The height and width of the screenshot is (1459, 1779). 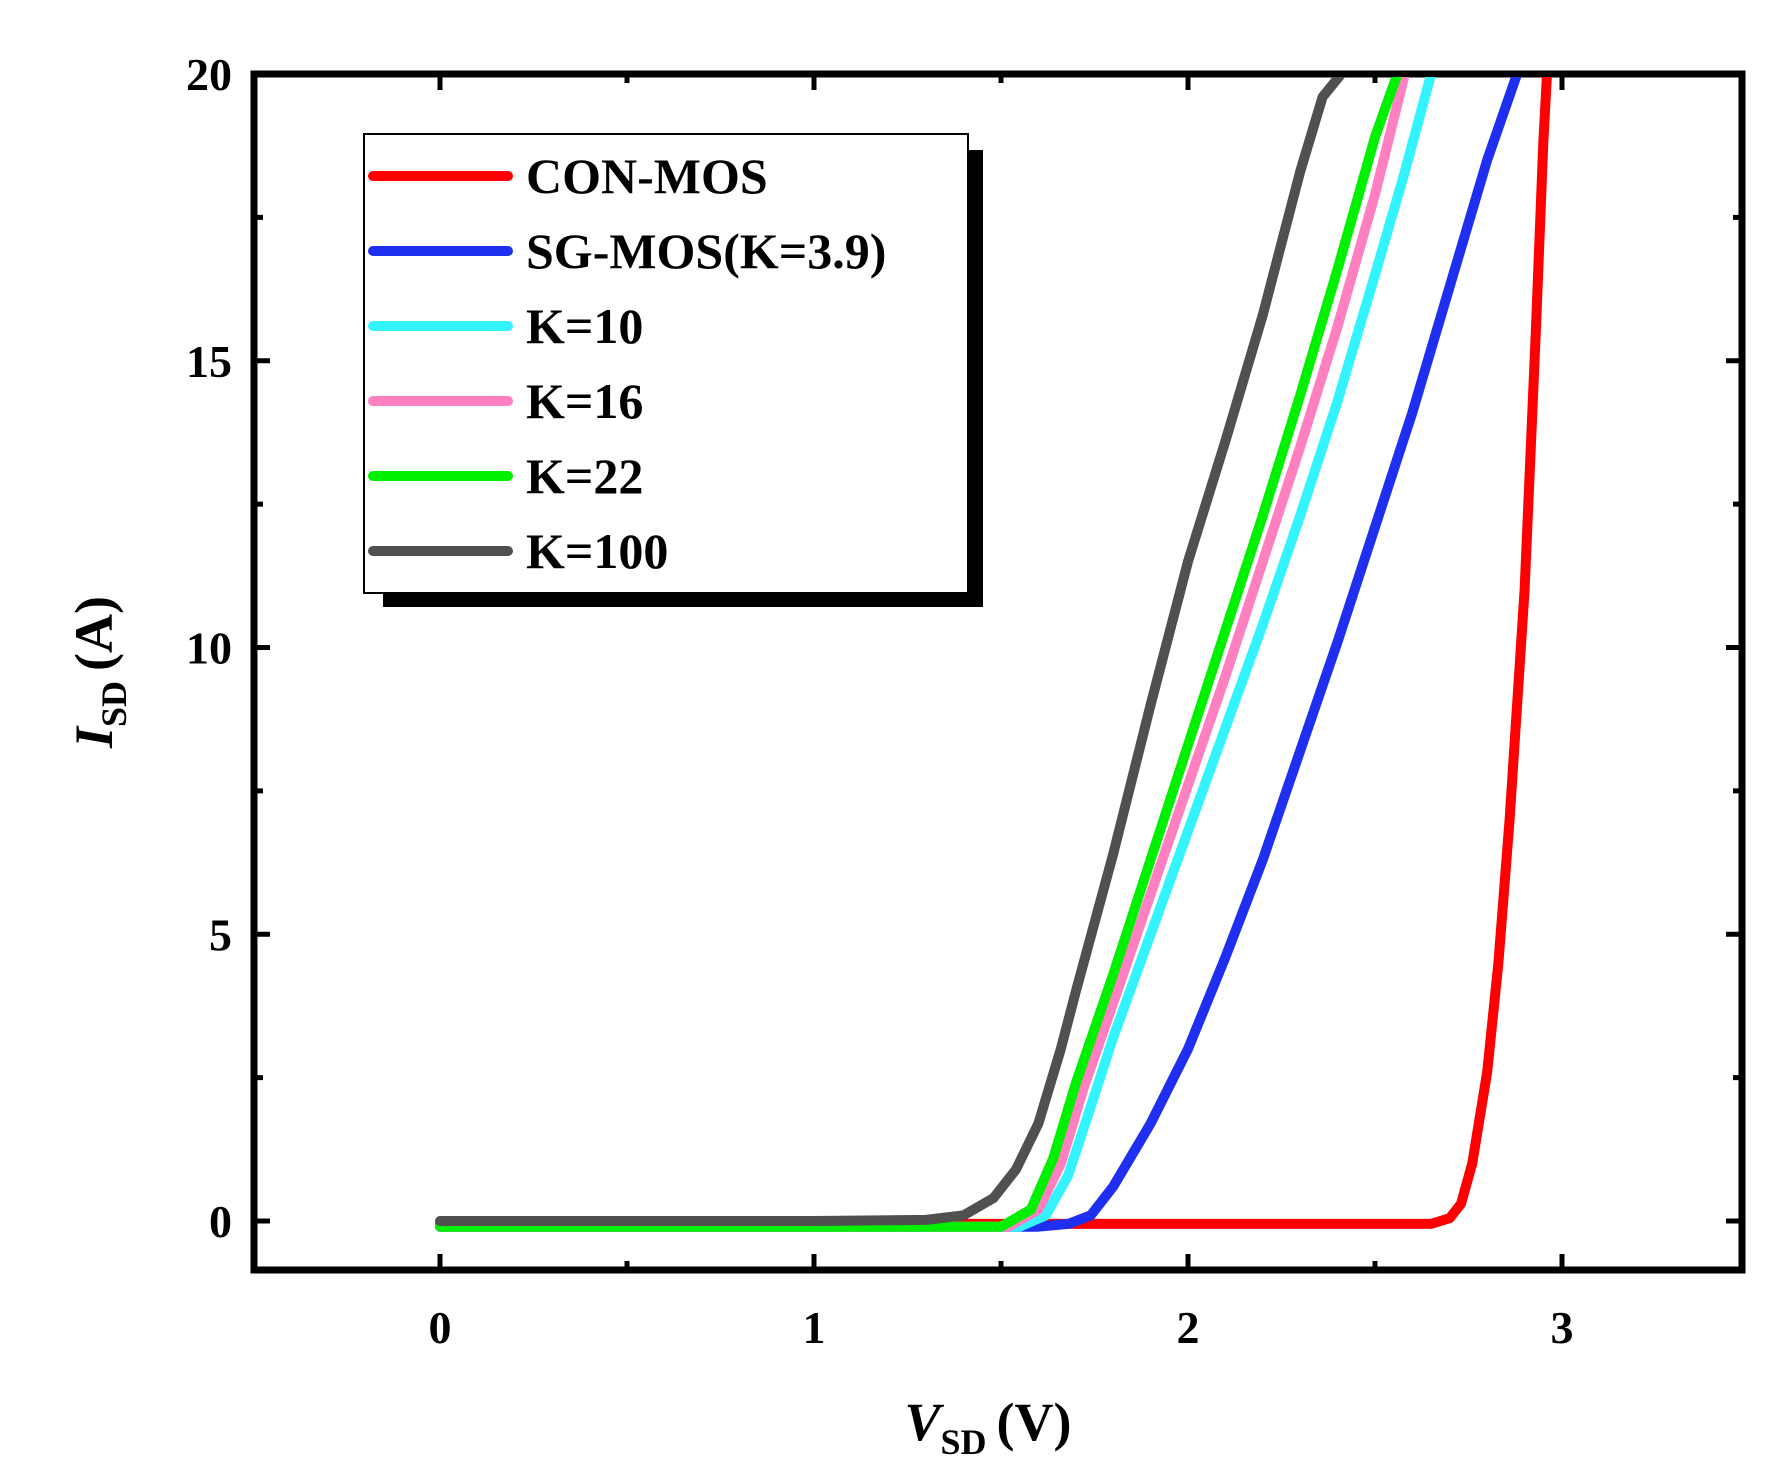 What do you see at coordinates (1562, 1327) in the screenshot?
I see `x-tick-label: 3` at bounding box center [1562, 1327].